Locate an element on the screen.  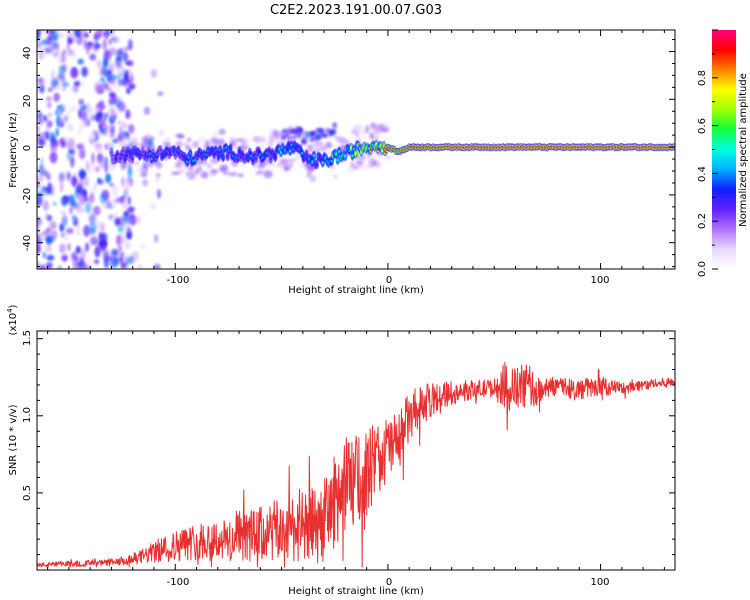
spectrogram-ytick: -40 is located at coordinates (27, 243).